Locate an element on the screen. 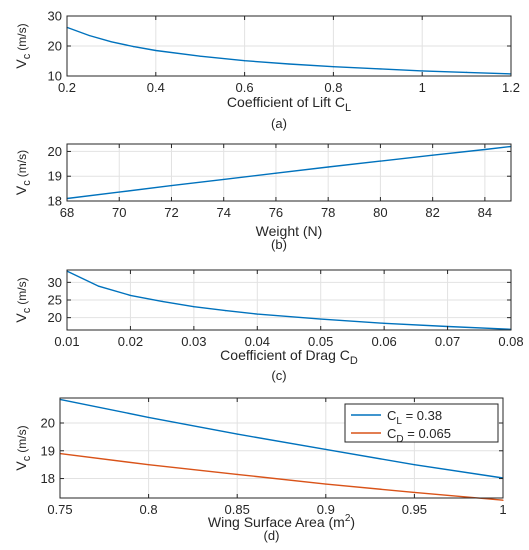  x-tick-label: 0.02 is located at coordinates (130, 341).